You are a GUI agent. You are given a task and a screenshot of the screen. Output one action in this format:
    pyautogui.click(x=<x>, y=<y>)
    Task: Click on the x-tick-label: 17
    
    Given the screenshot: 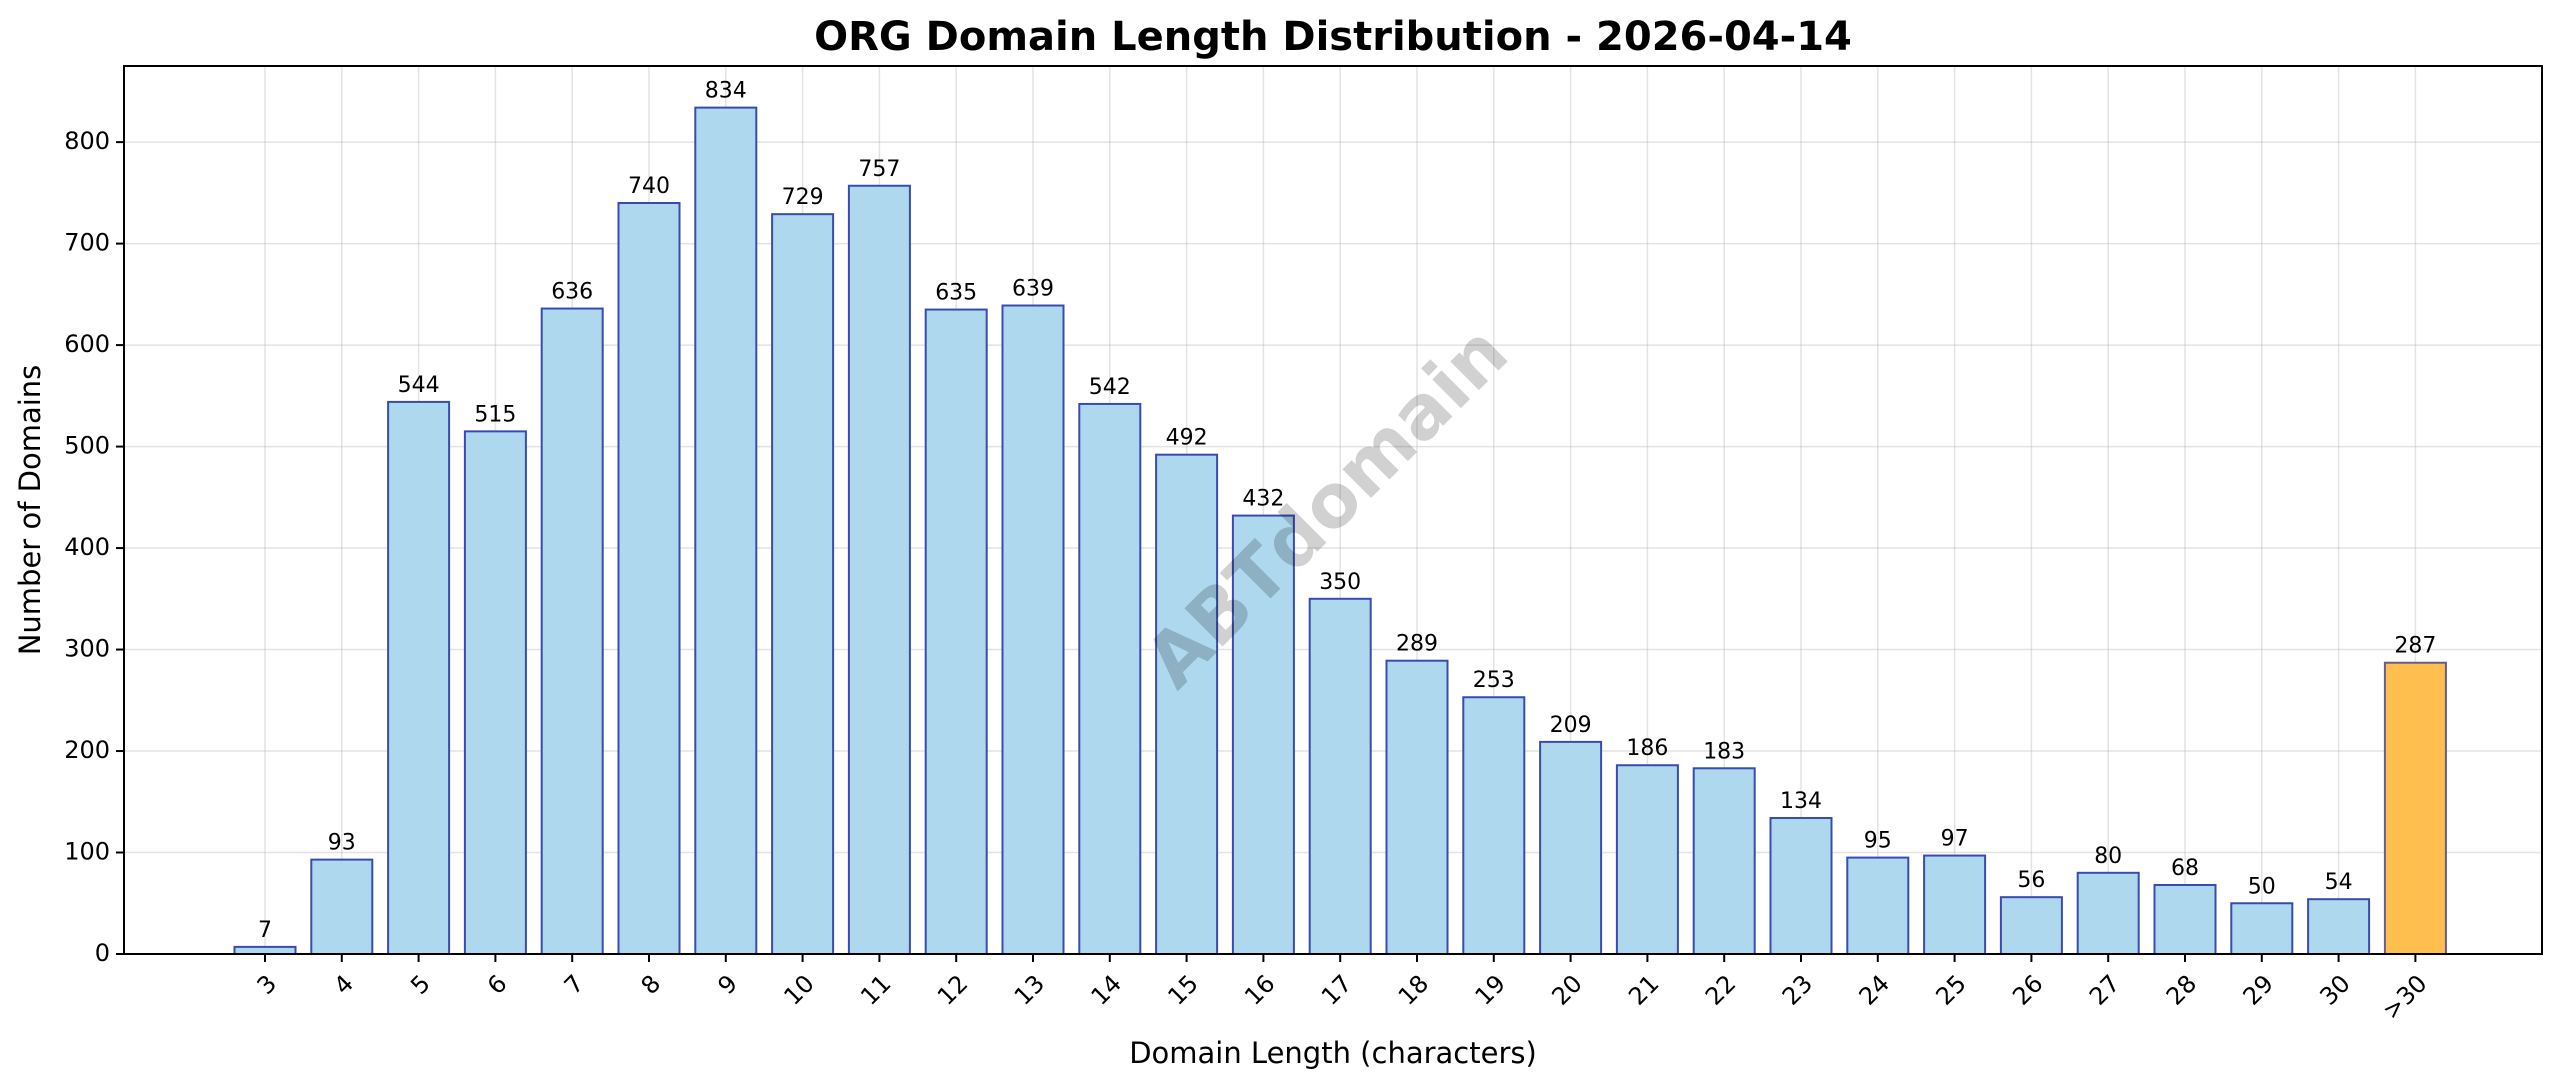 What is the action you would take?
    pyautogui.click(x=1336, y=989)
    